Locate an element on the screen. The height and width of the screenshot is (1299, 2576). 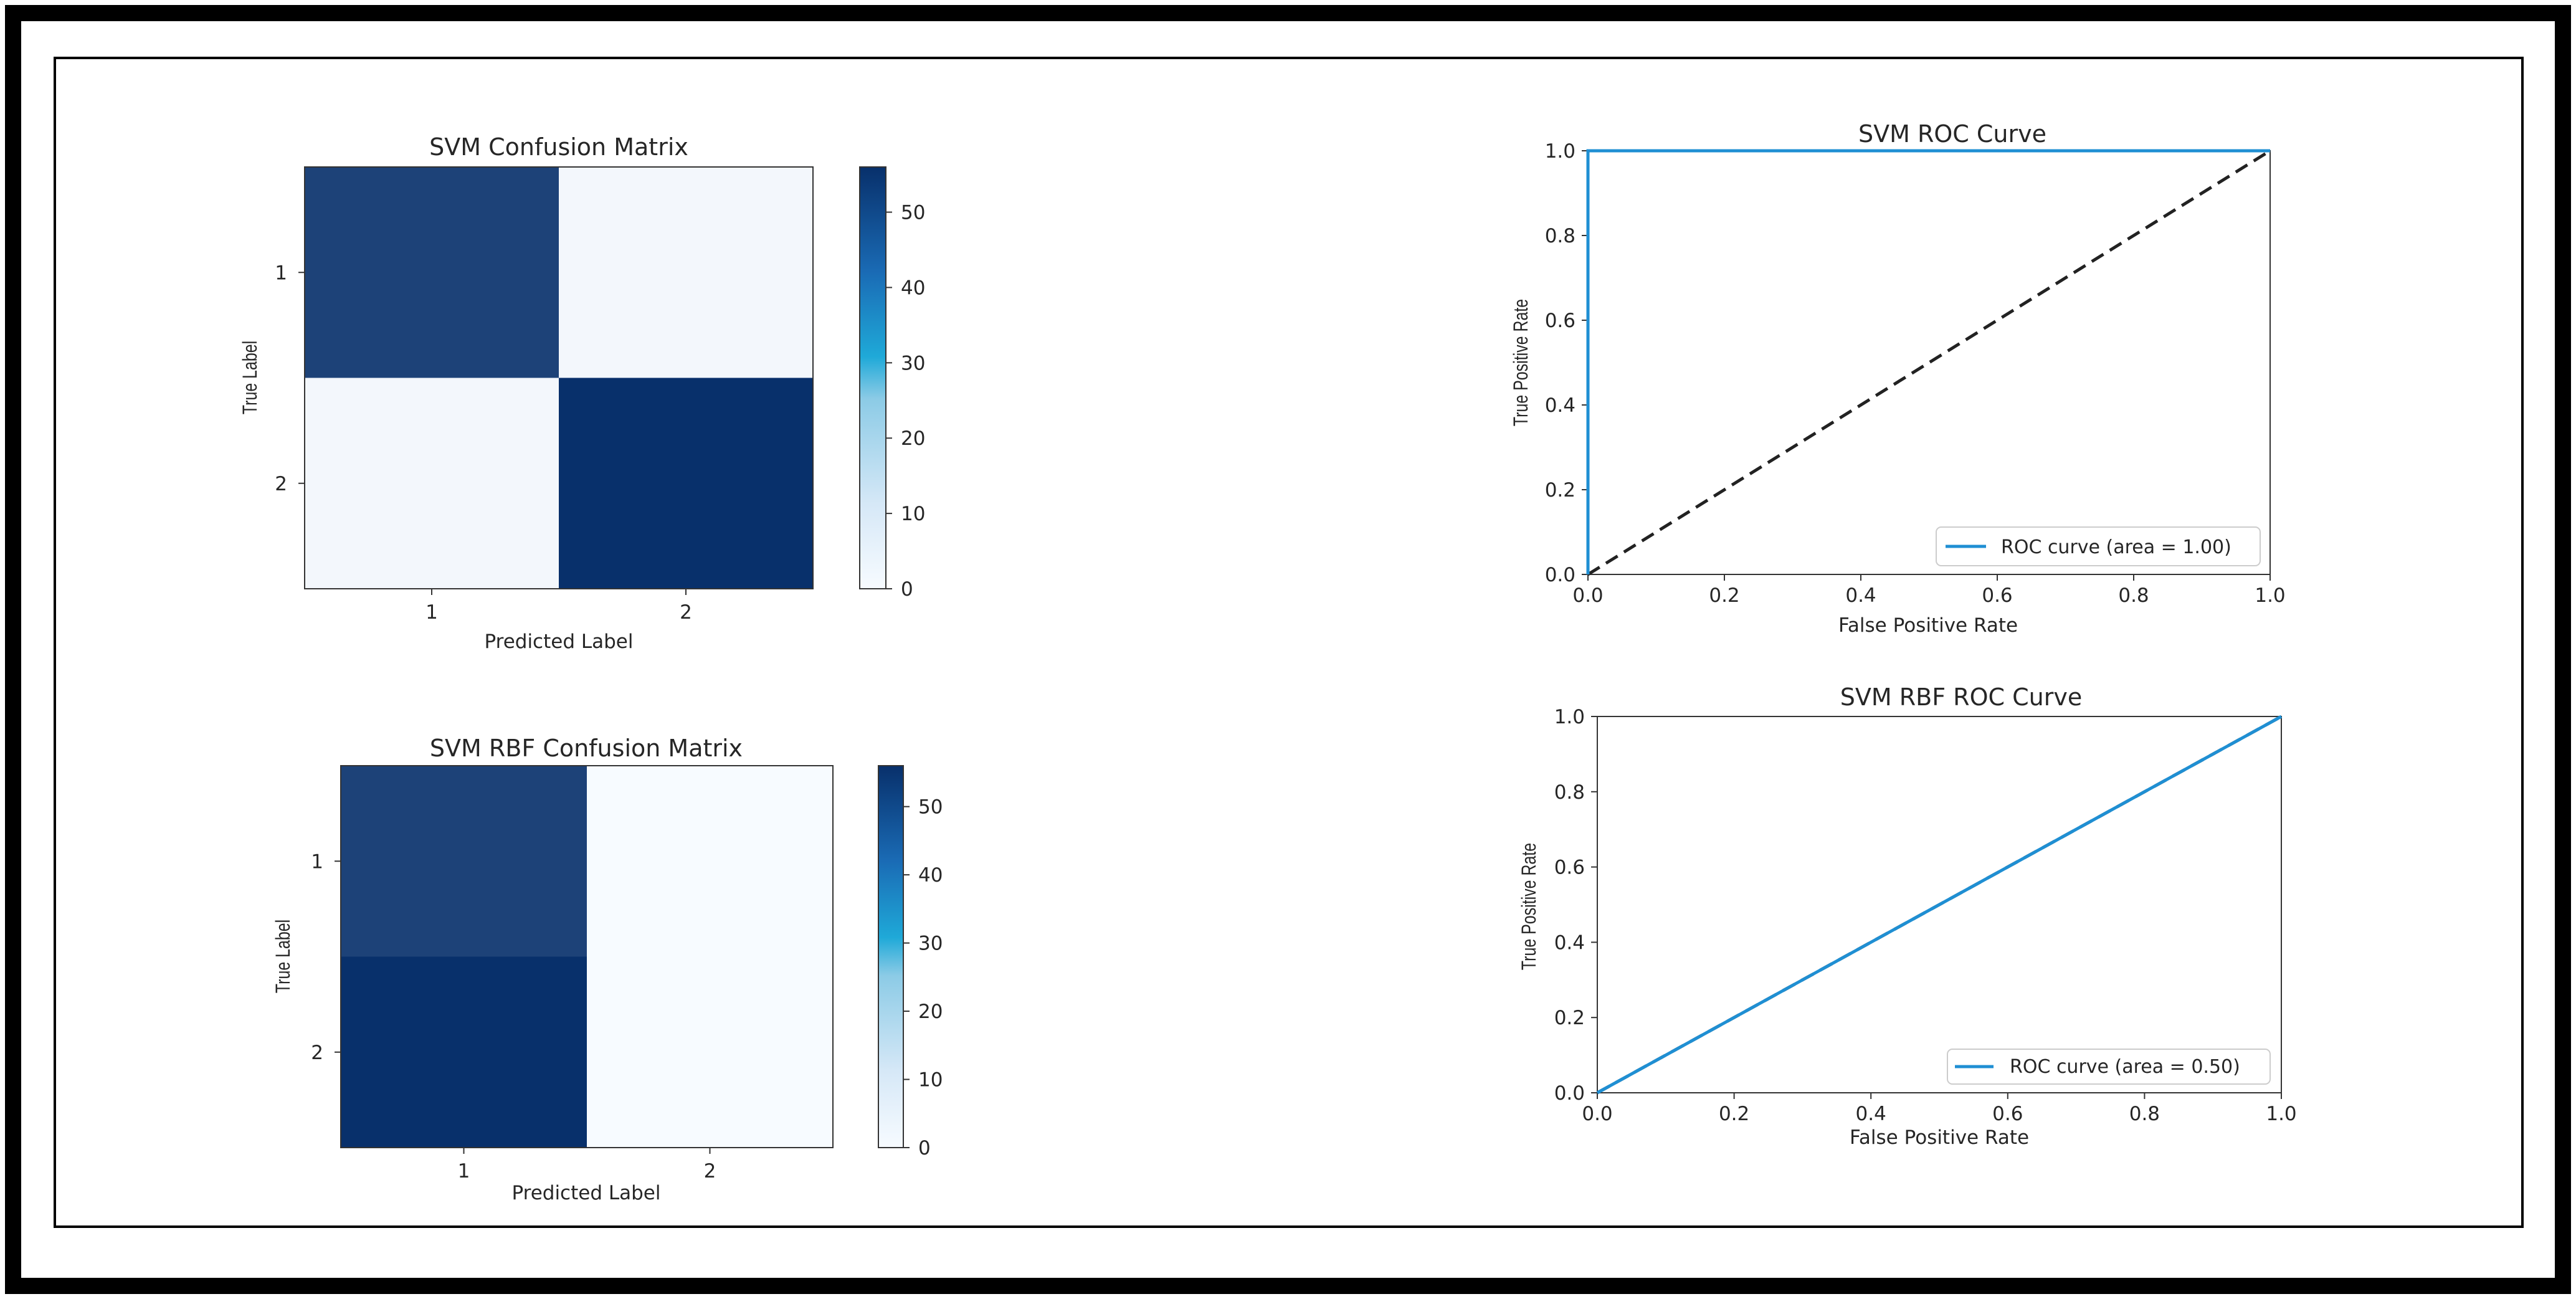
chart-title: SVM Confusion Matrix is located at coordinates (558, 147).